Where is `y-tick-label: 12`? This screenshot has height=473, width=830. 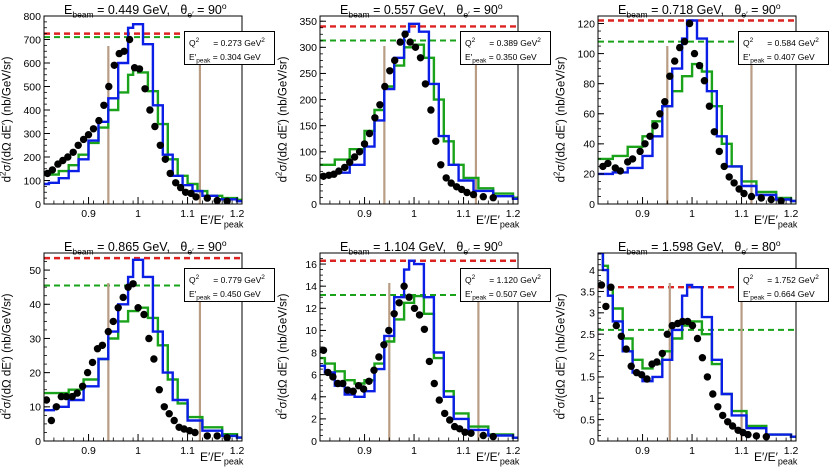
y-tick-label: 12 is located at coordinates (311, 309).